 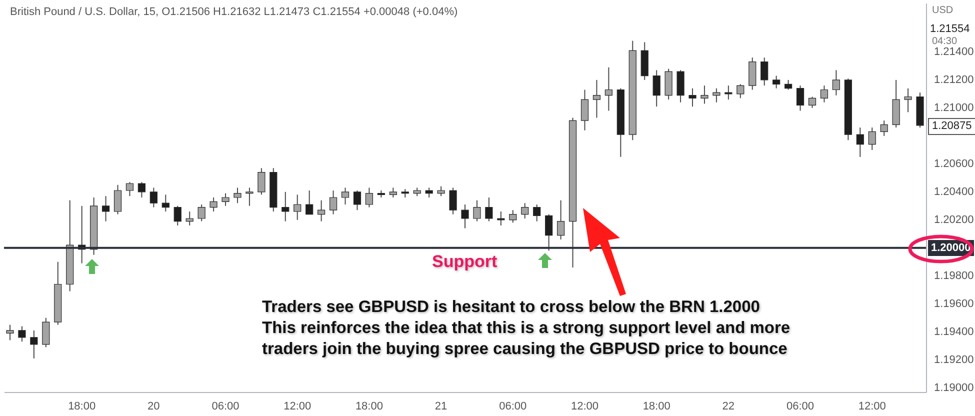 I want to click on y-tick-label: 1.19600, so click(x=954, y=303).